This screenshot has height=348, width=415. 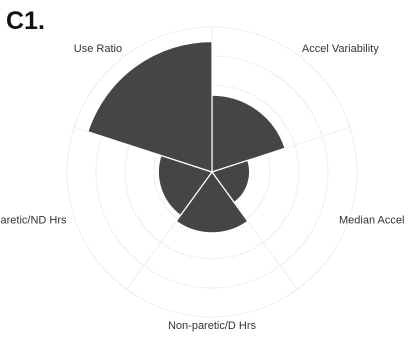 What do you see at coordinates (371, 220) in the screenshot?
I see `category-label-median-accel: Median Accel` at bounding box center [371, 220].